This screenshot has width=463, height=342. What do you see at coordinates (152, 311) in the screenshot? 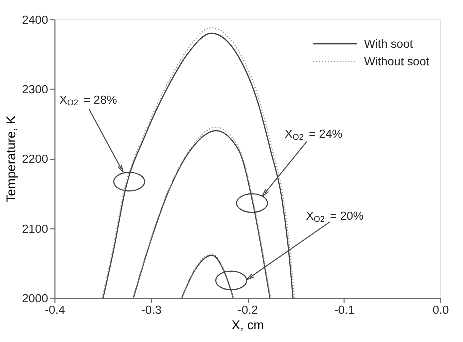
I see `x-tick-label: -0.3` at bounding box center [152, 311].